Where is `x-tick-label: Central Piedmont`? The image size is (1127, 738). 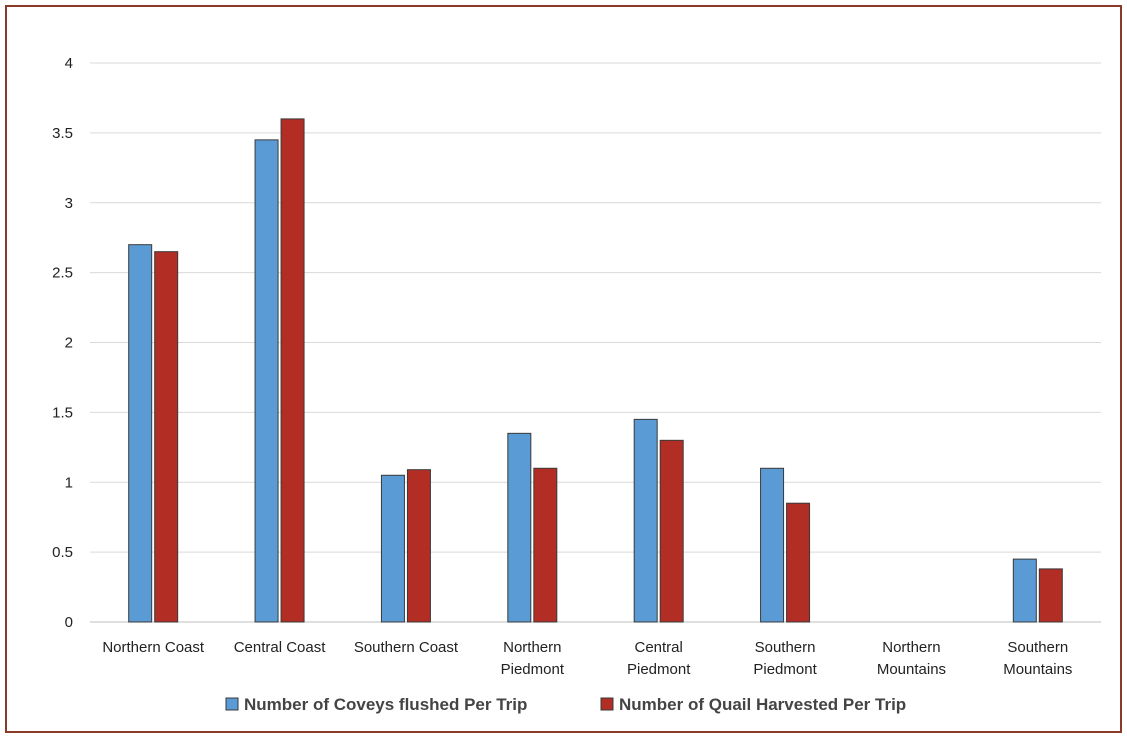
x-tick-label: Central Piedmont is located at coordinates (659, 658).